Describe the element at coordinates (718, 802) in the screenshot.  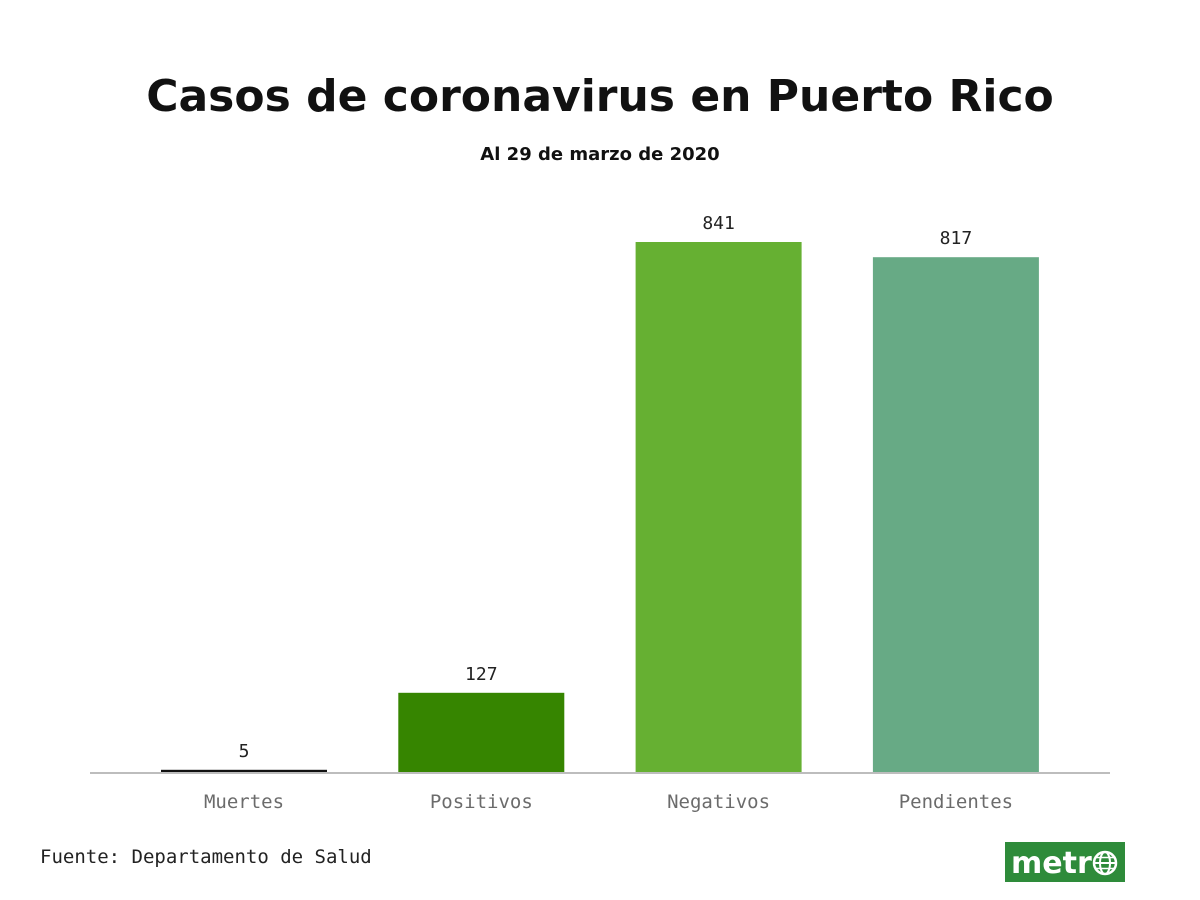
I see `x-tick-label-negativos: Negativos` at that location.